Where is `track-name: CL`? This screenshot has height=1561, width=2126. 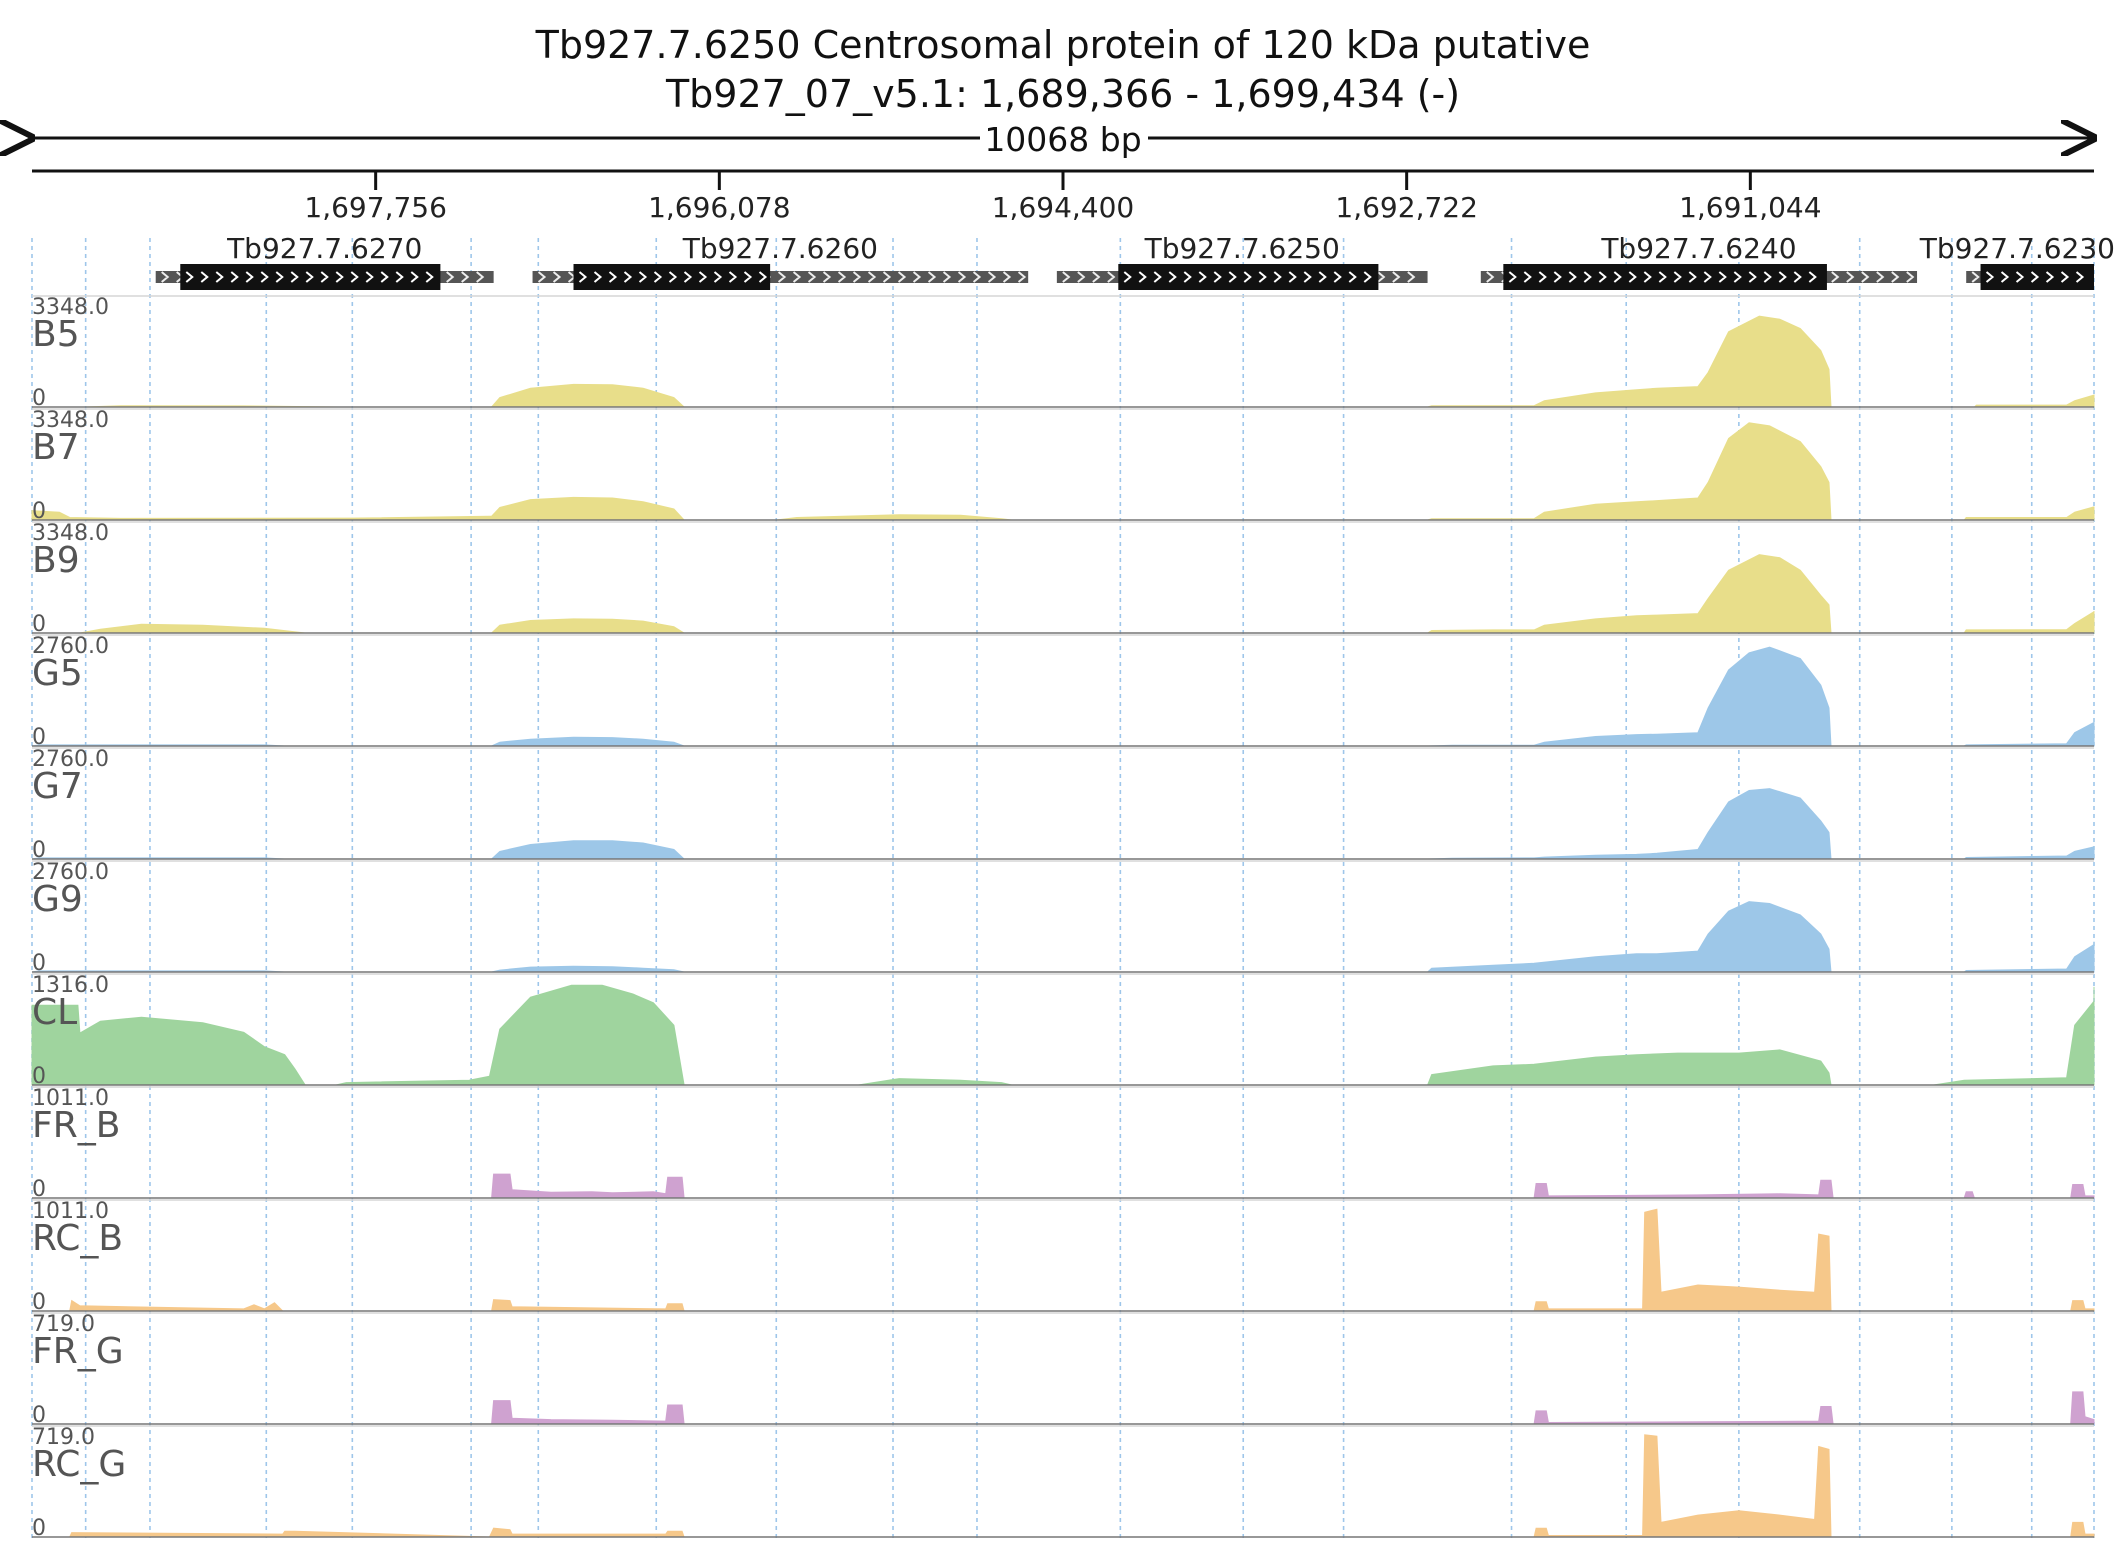 track-name: CL is located at coordinates (54, 1012).